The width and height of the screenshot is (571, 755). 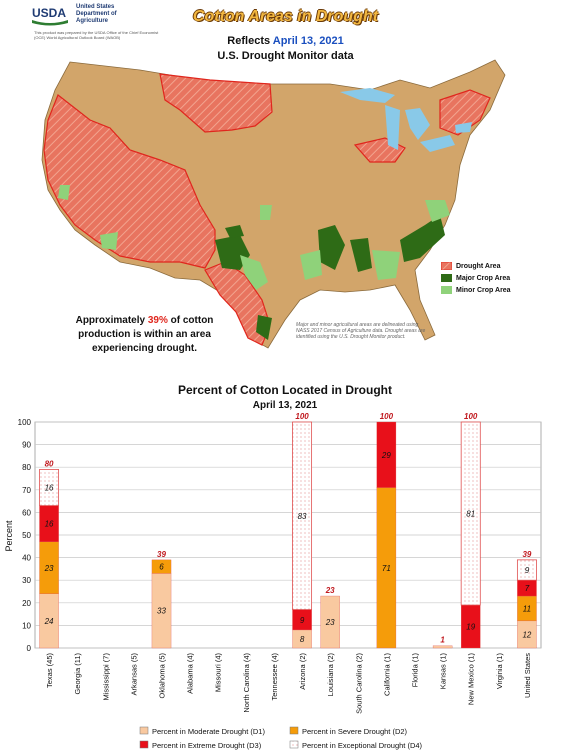 I want to click on segment-label: 29, so click(x=386, y=455).